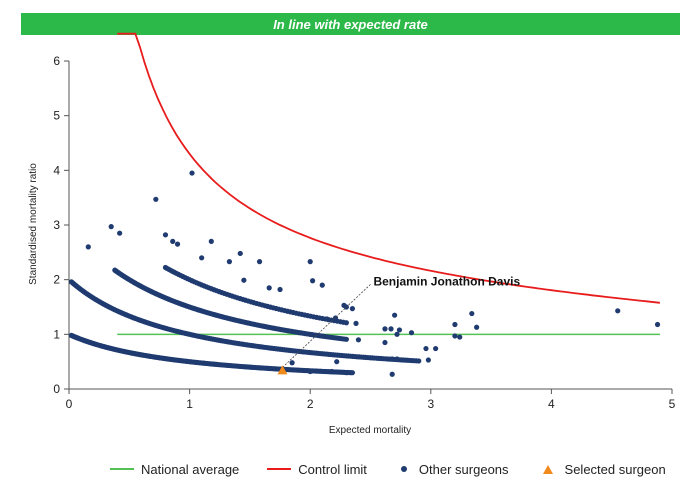 The height and width of the screenshot is (500, 700). I want to click on status-banner-text: In line with expected rate, so click(350, 24).